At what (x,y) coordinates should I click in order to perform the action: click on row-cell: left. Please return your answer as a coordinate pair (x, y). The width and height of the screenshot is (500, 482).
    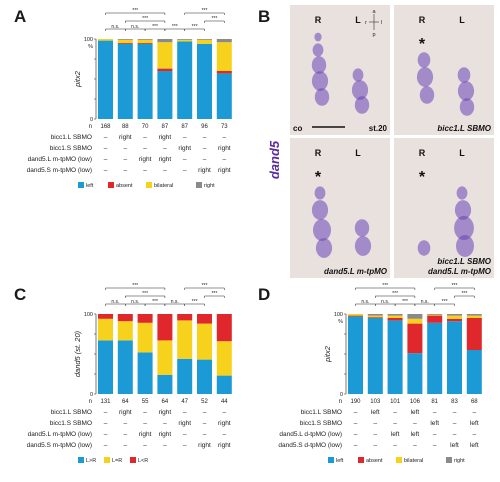
    Looking at the image, I should click on (415, 412).